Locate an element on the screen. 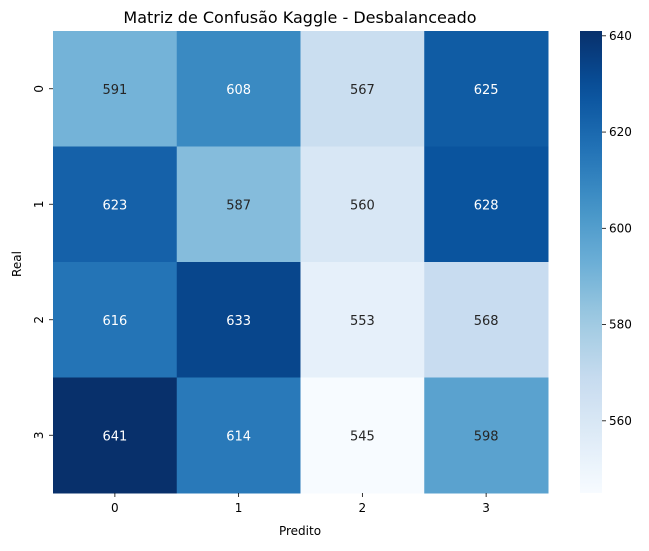 The image size is (649, 551). heatmap-cell-r0-c2 is located at coordinates (362, 89).